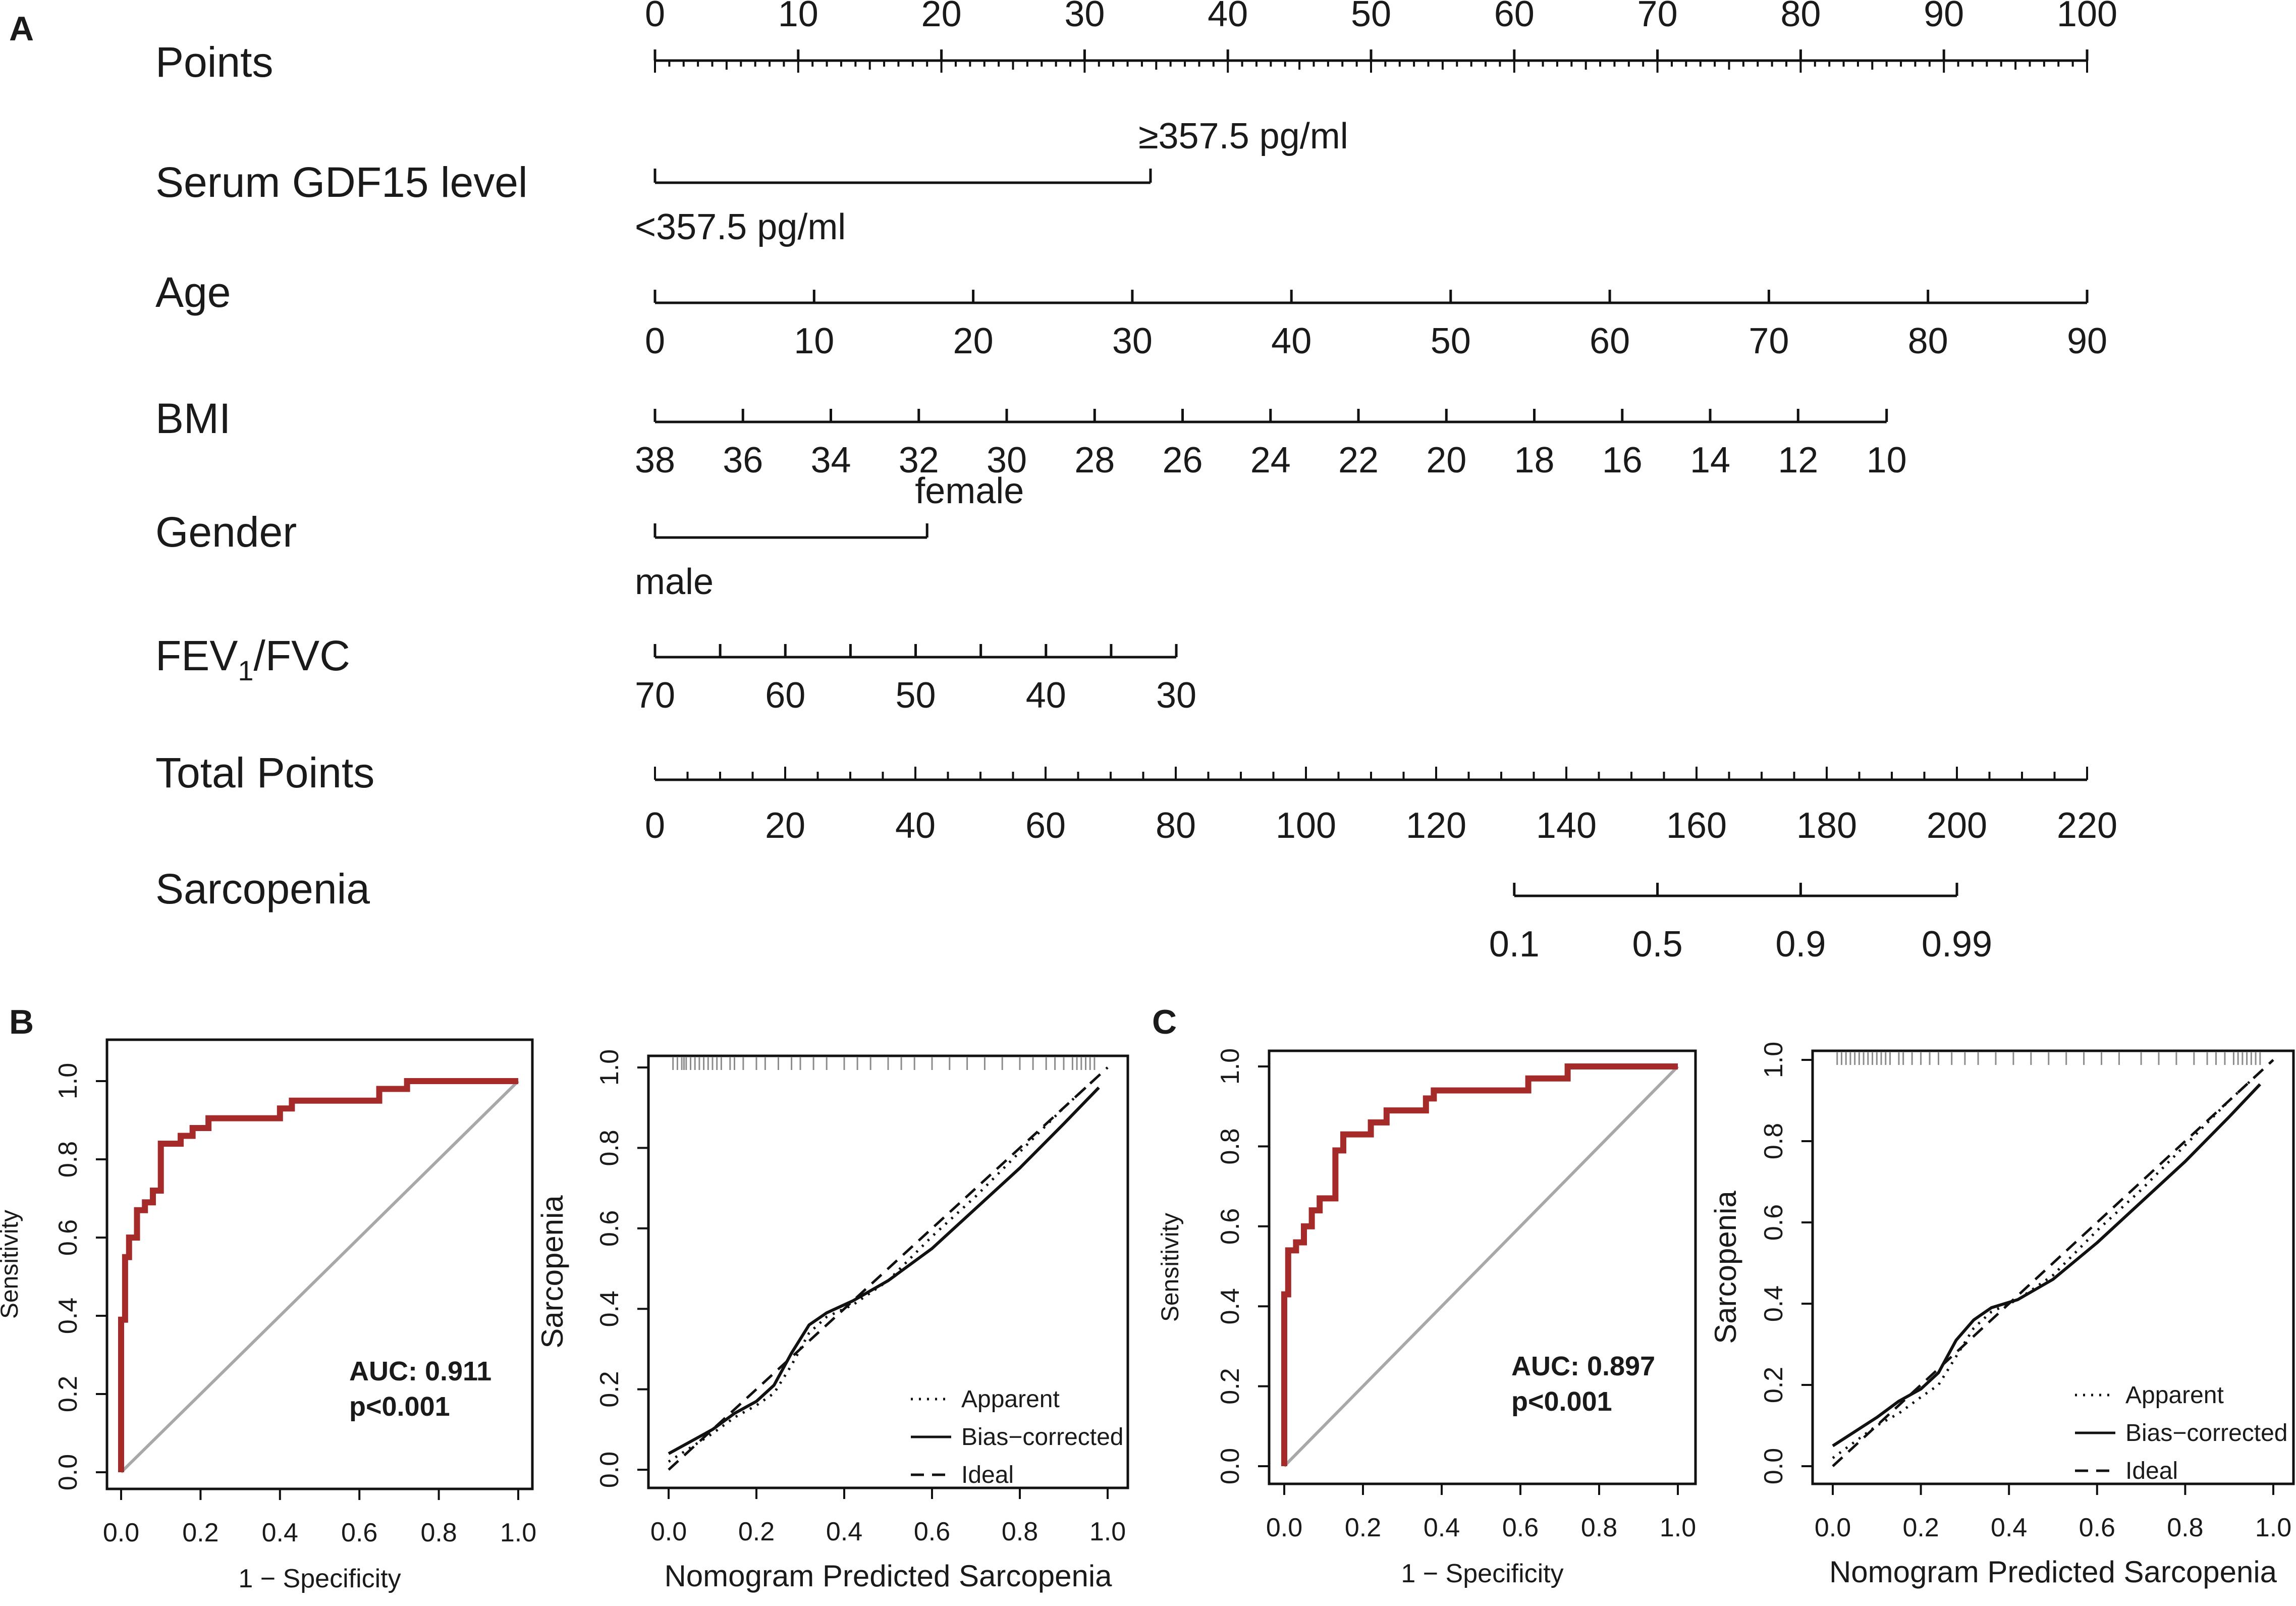 This screenshot has width=2296, height=1606. I want to click on variable-tick-label: 38, so click(655, 460).